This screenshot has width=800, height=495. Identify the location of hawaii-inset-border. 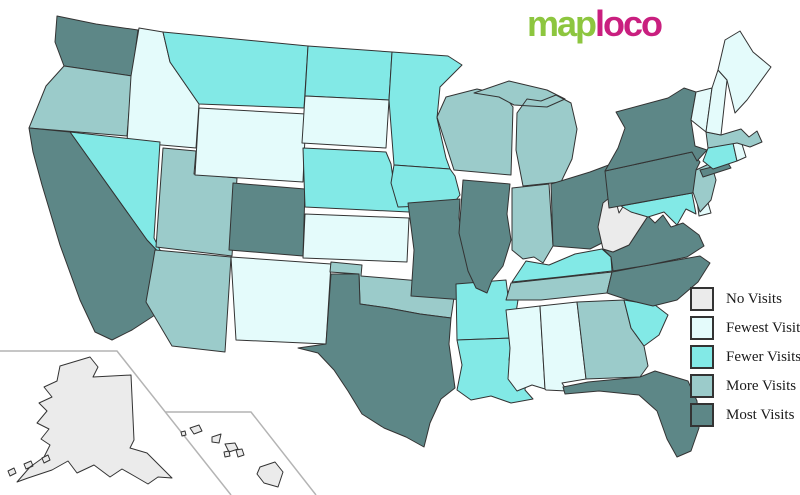
(241, 453).